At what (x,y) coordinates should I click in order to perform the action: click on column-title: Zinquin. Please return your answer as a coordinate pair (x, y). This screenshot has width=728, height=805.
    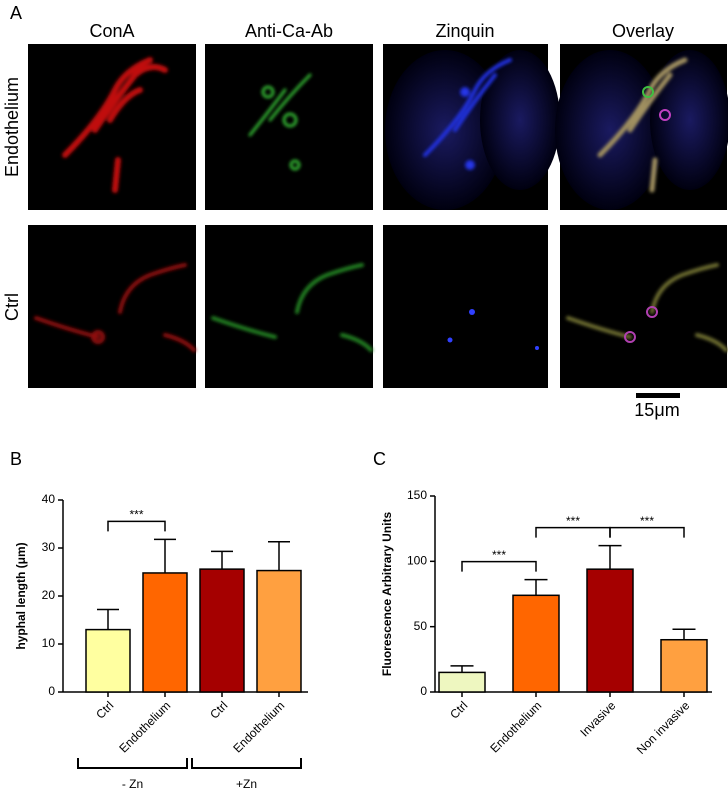
    Looking at the image, I should click on (464, 31).